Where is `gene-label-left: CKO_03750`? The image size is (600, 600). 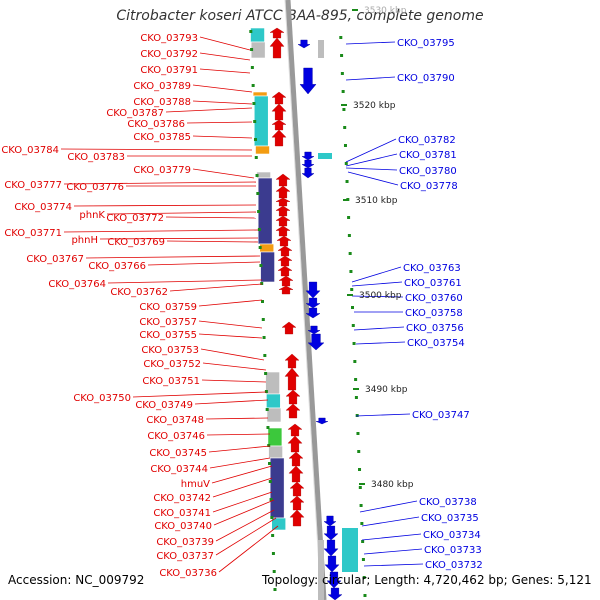 gene-label-left: CKO_03750 is located at coordinates (102, 398).